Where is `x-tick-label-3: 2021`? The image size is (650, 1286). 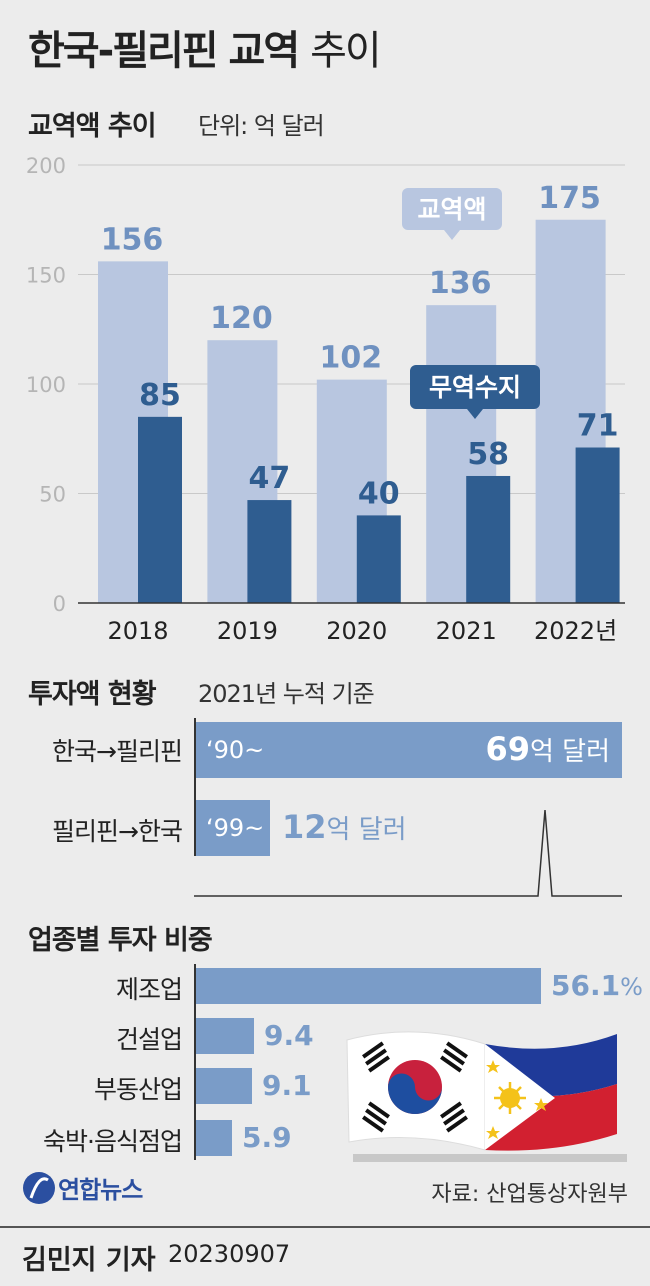 x-tick-label-3: 2021 is located at coordinates (466, 631).